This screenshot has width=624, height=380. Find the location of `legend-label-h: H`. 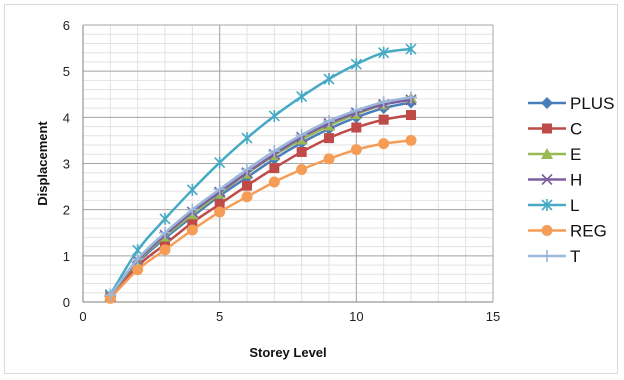

legend-label-h: H is located at coordinates (576, 180).